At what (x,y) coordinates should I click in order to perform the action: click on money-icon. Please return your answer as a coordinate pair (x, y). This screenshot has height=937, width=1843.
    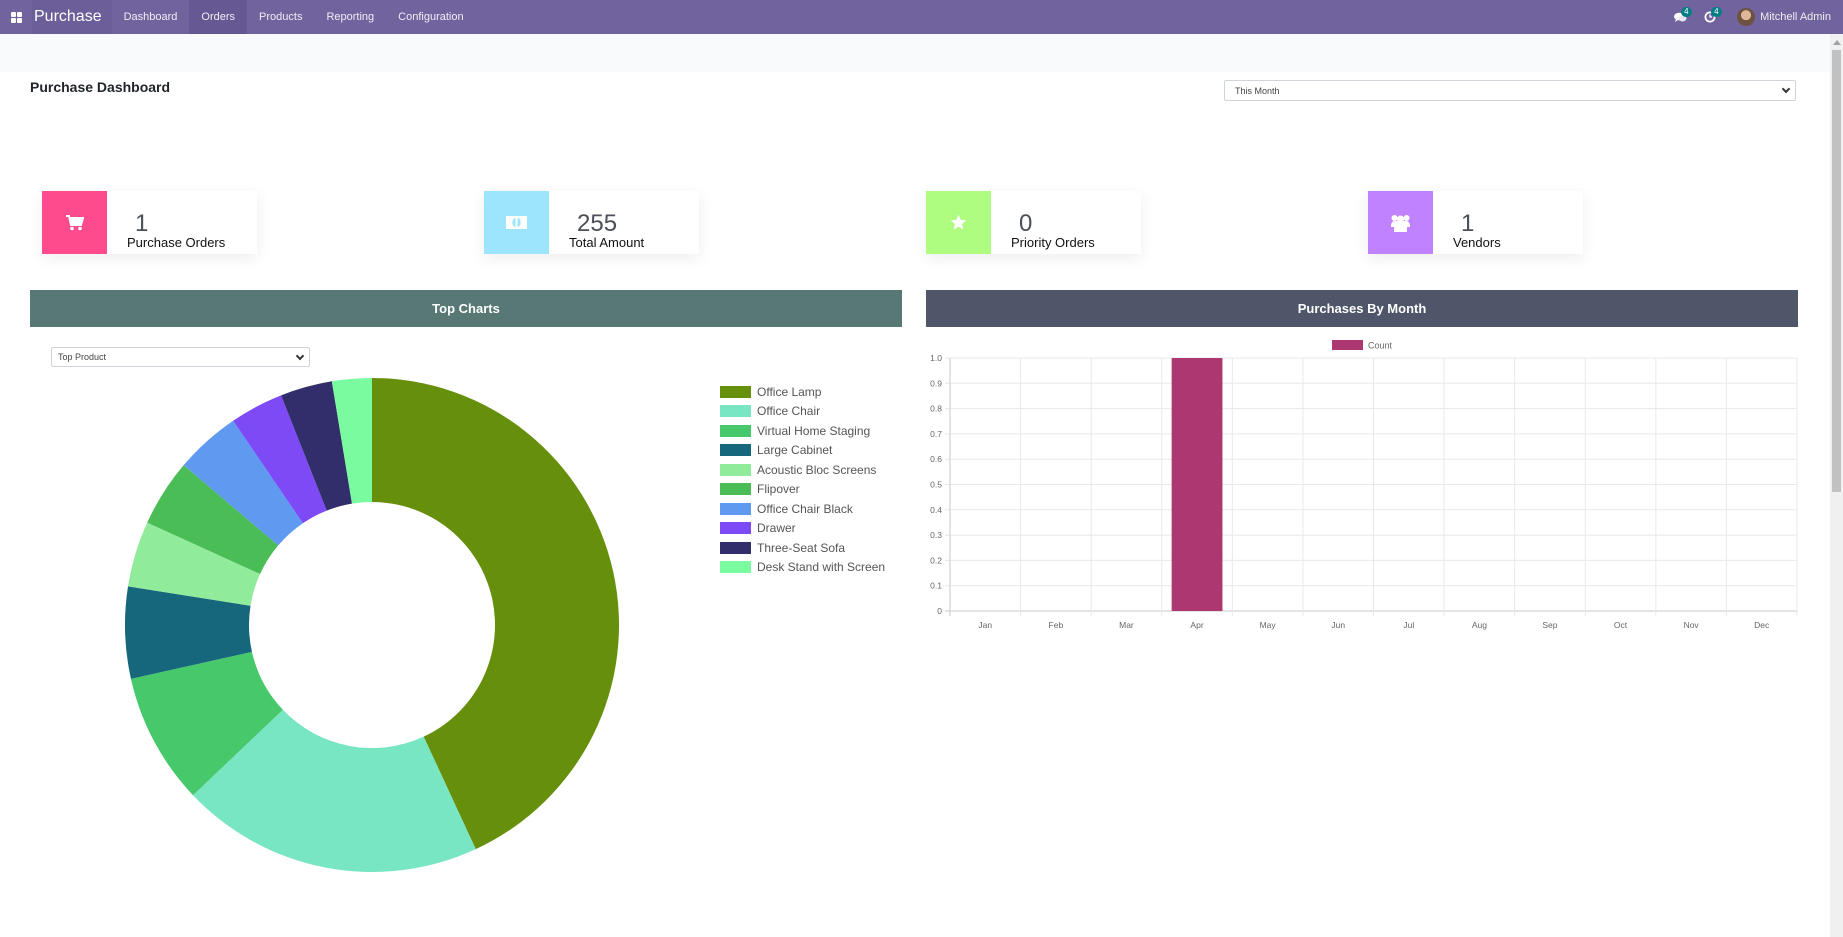
    Looking at the image, I should click on (516, 222).